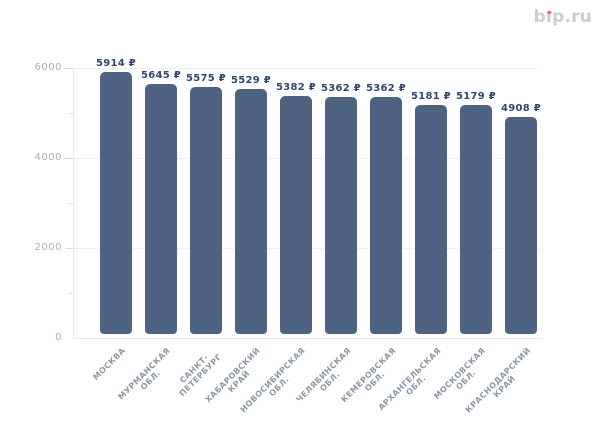 The width and height of the screenshot is (600, 427). Describe the element at coordinates (161, 75) in the screenshot. I see `bar-value-label: 5645 ₽` at that location.